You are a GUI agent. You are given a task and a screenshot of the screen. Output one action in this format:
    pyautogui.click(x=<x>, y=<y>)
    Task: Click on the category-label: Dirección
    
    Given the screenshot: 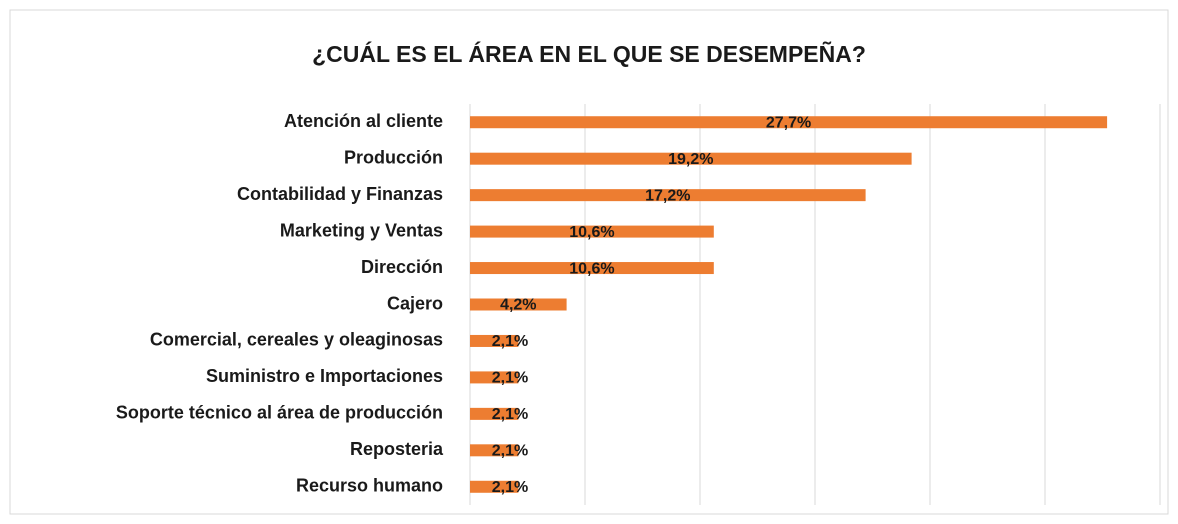 What is the action you would take?
    pyautogui.click(x=402, y=267)
    